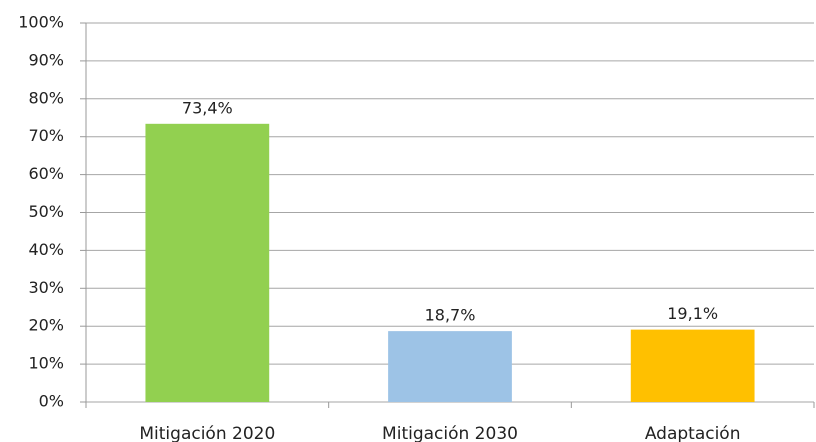 Image resolution: width=816 pixels, height=442 pixels. Describe the element at coordinates (46, 287) in the screenshot. I see `y-tick-label: 30%` at that location.